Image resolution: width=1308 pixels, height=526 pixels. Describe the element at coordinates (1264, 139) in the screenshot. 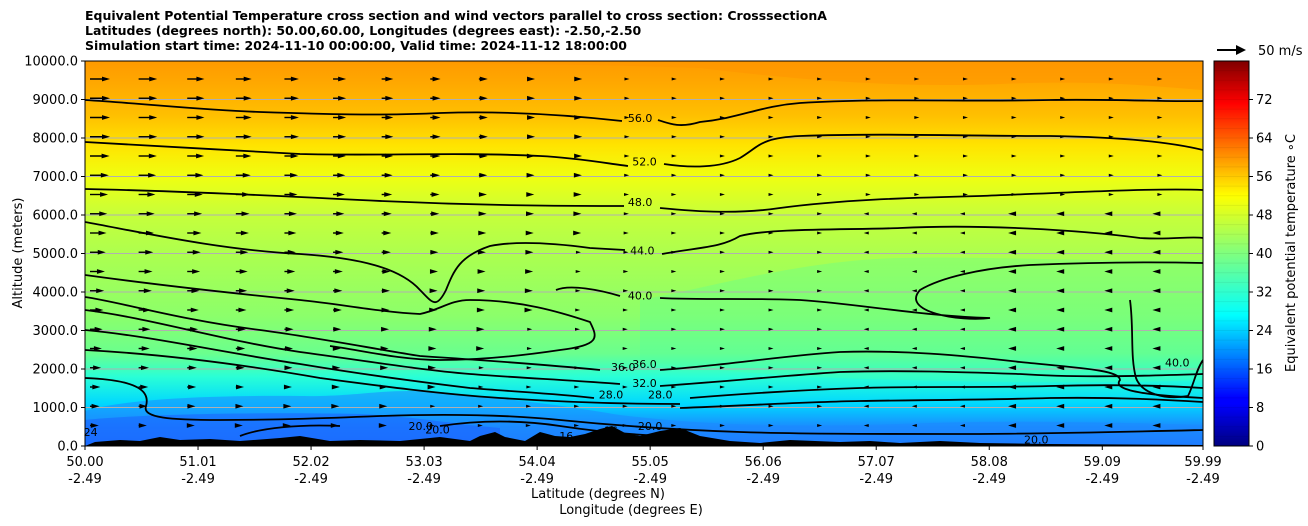

I see `colorbar-tick-label: 64` at that location.